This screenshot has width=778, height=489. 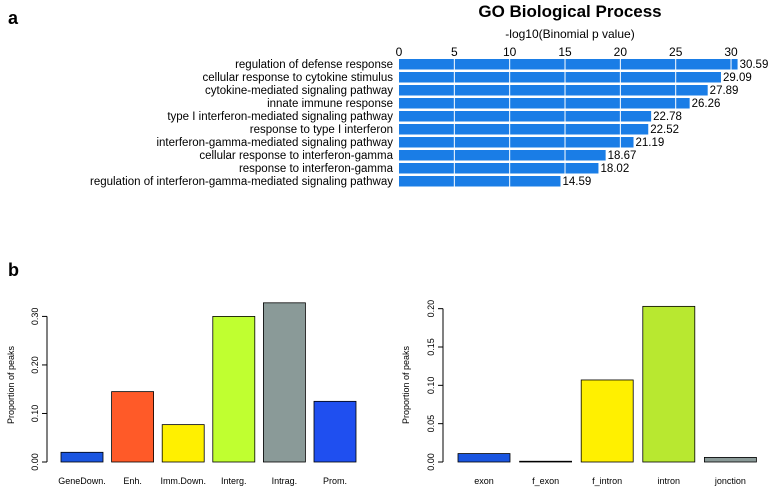 What do you see at coordinates (330, 104) in the screenshot?
I see `go-term-label: innate immune response` at bounding box center [330, 104].